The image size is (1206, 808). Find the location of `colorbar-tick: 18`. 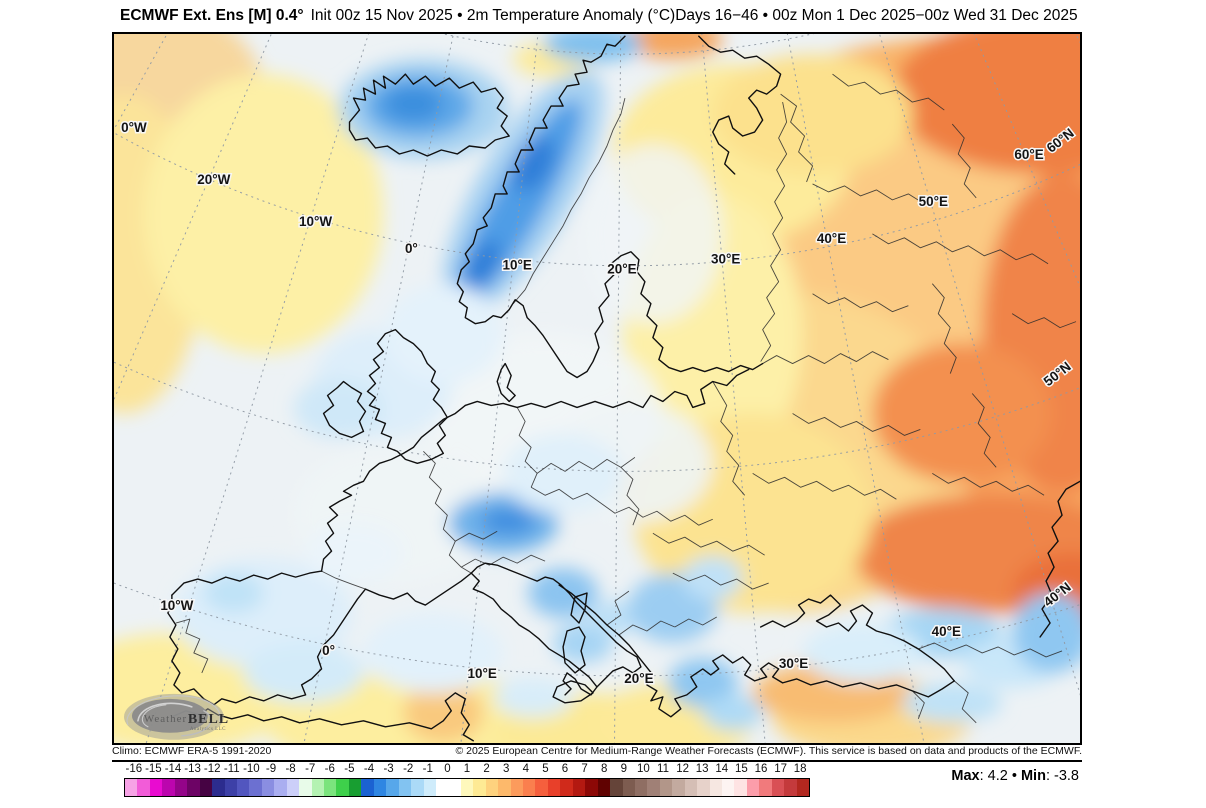

colorbar-tick: 18 is located at coordinates (800, 769).